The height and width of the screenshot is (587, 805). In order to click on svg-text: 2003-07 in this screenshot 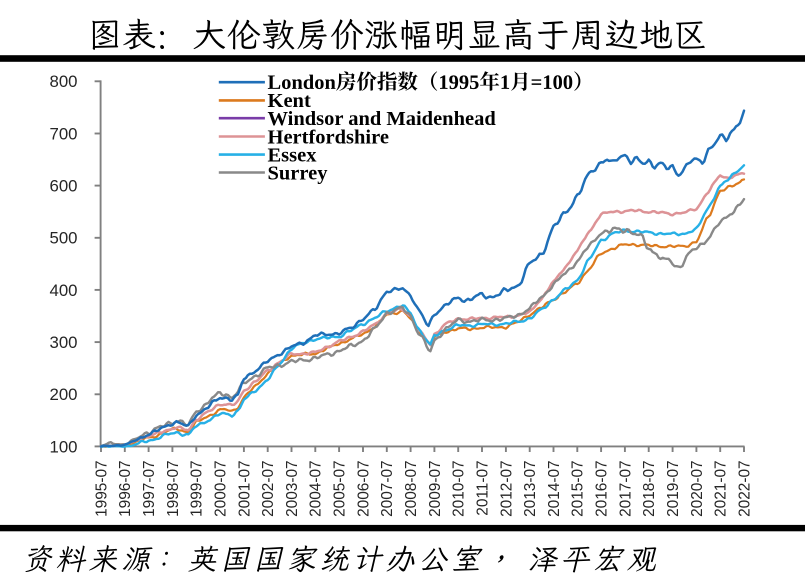, I will do `click(292, 488)`.